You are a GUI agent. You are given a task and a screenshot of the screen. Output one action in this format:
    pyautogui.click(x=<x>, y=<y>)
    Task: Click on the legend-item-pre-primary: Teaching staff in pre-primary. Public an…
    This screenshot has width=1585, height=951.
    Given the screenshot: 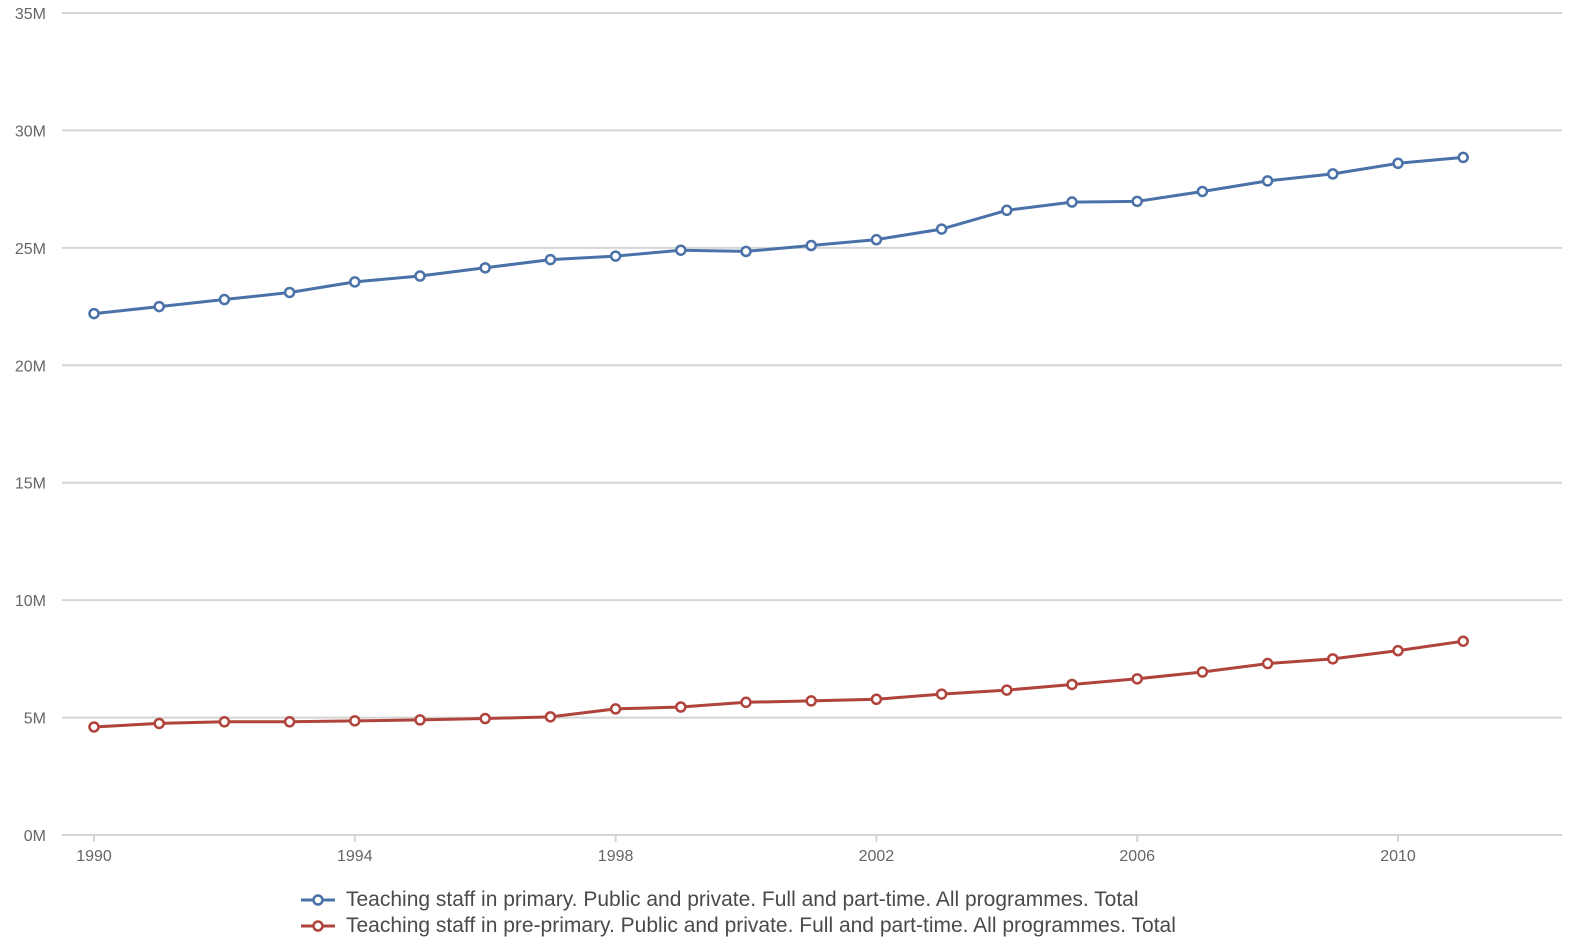 What is the action you would take?
    pyautogui.click(x=850, y=926)
    